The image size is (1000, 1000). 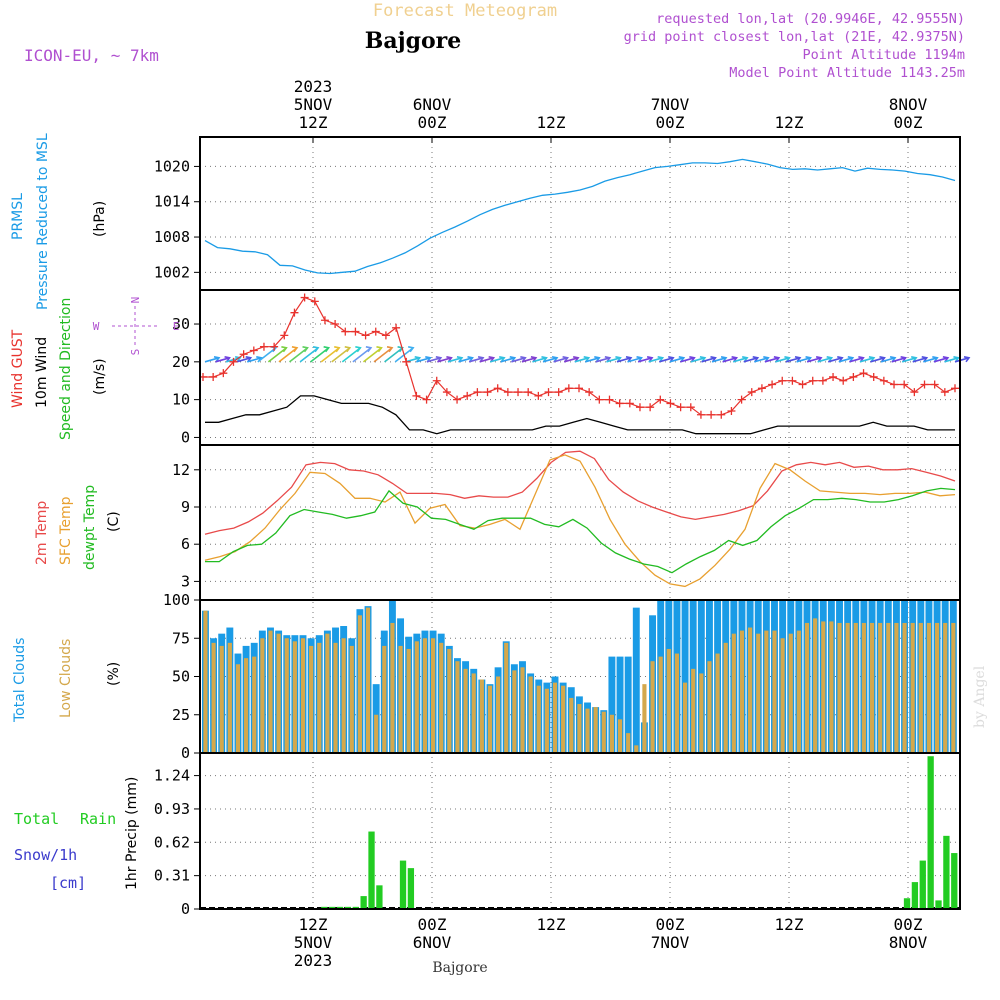 What do you see at coordinates (185, 581) in the screenshot?
I see `value-label: 3` at bounding box center [185, 581].